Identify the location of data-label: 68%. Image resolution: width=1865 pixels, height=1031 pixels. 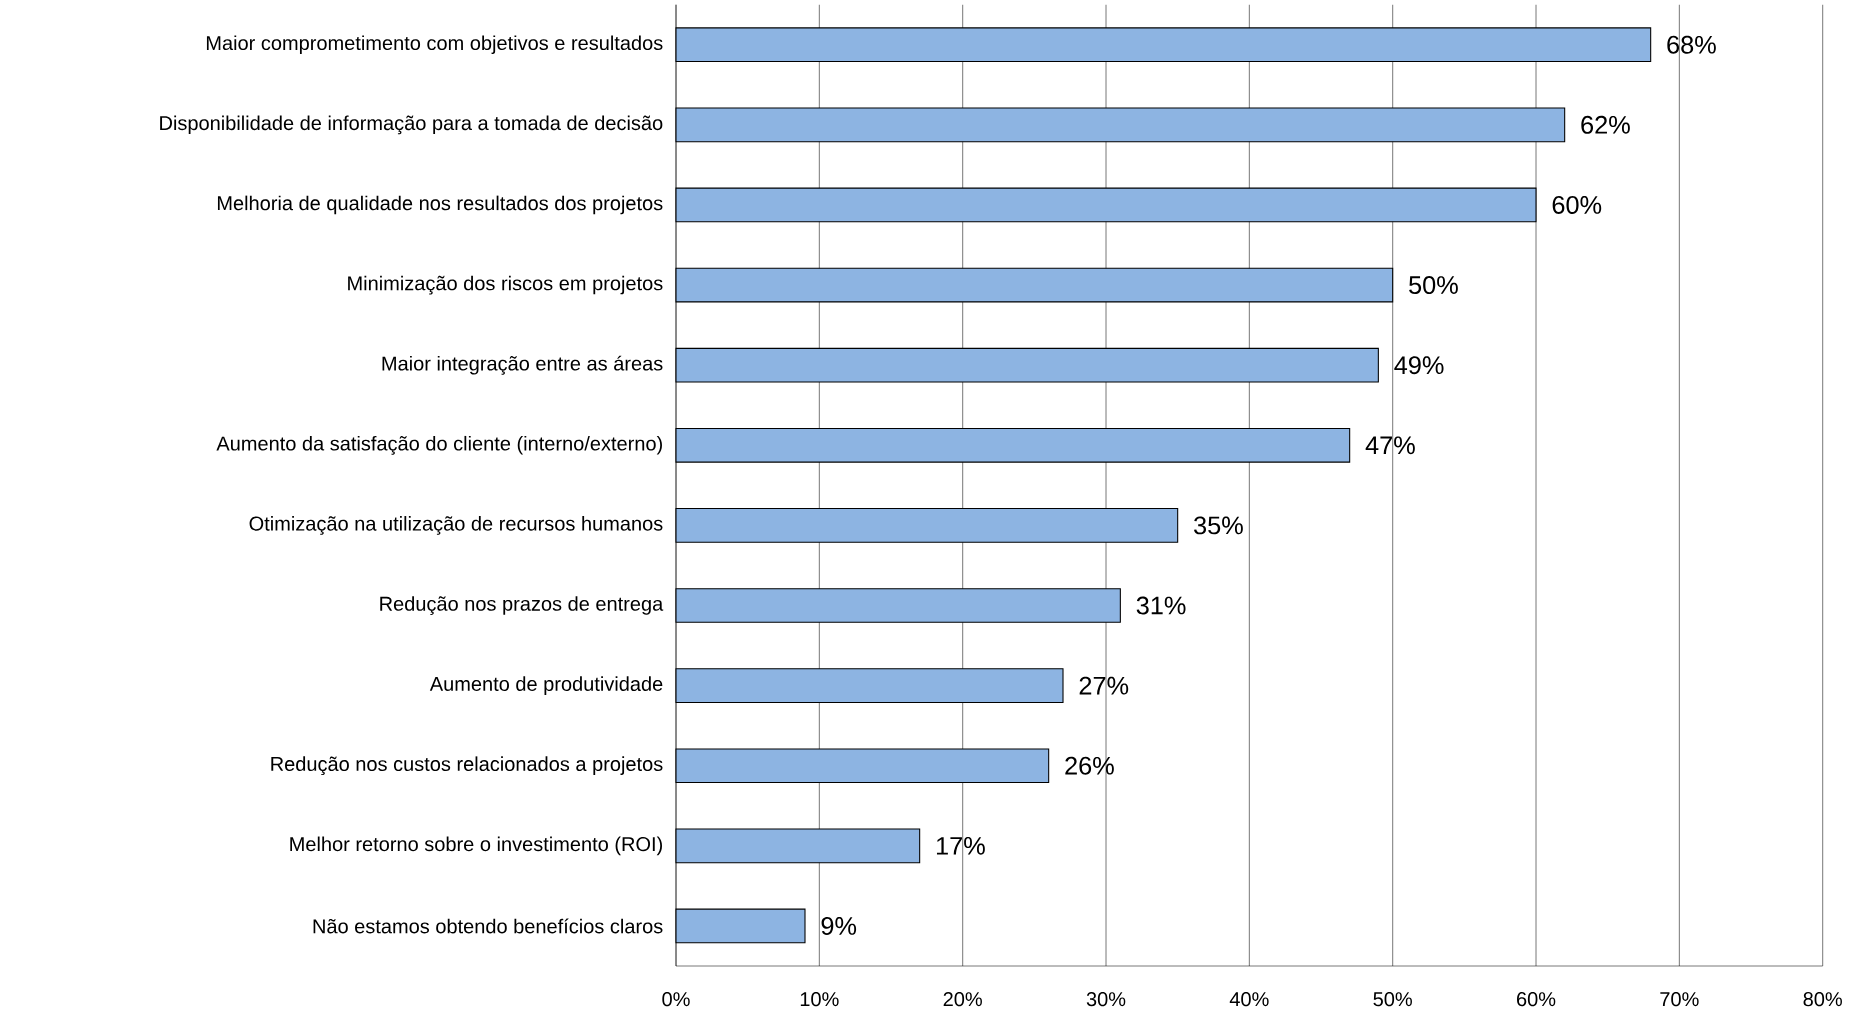
(1691, 44).